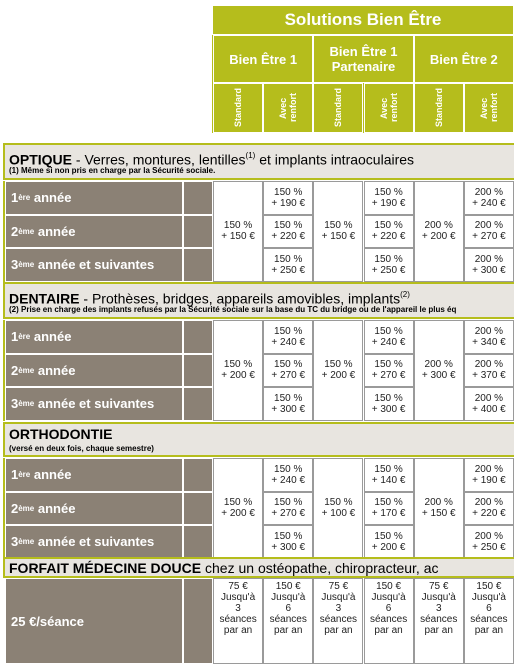 This screenshot has height=664, width=514. What do you see at coordinates (388, 480) in the screenshot?
I see `cell-line: + 140 €` at bounding box center [388, 480].